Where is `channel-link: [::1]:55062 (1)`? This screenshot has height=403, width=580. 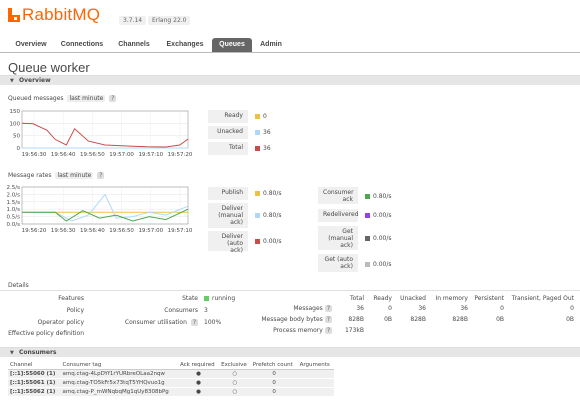 channel-link: [::1]:55062 (1) is located at coordinates (34, 392).